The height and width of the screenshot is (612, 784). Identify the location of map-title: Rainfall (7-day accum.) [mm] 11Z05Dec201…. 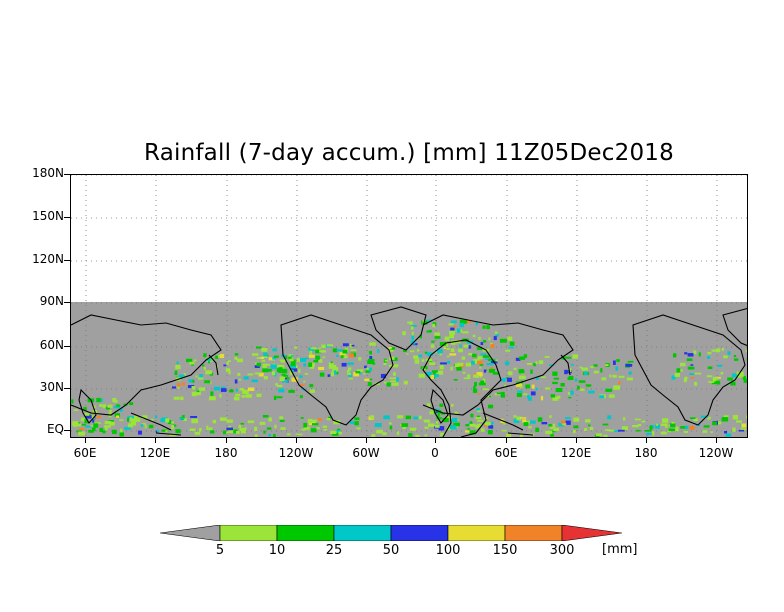
(409, 153).